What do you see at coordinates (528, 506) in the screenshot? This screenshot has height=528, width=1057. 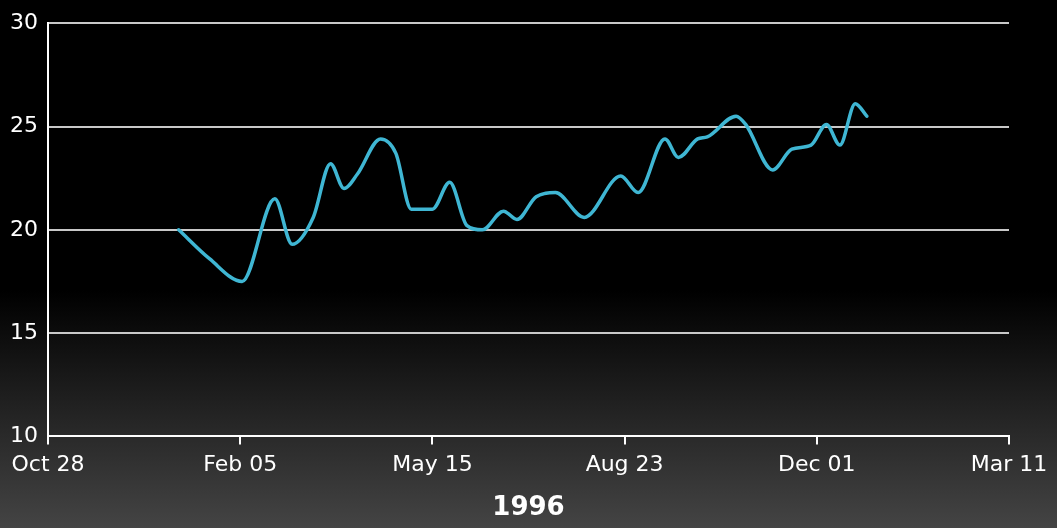 I see `x-axis-title: 1996` at bounding box center [528, 506].